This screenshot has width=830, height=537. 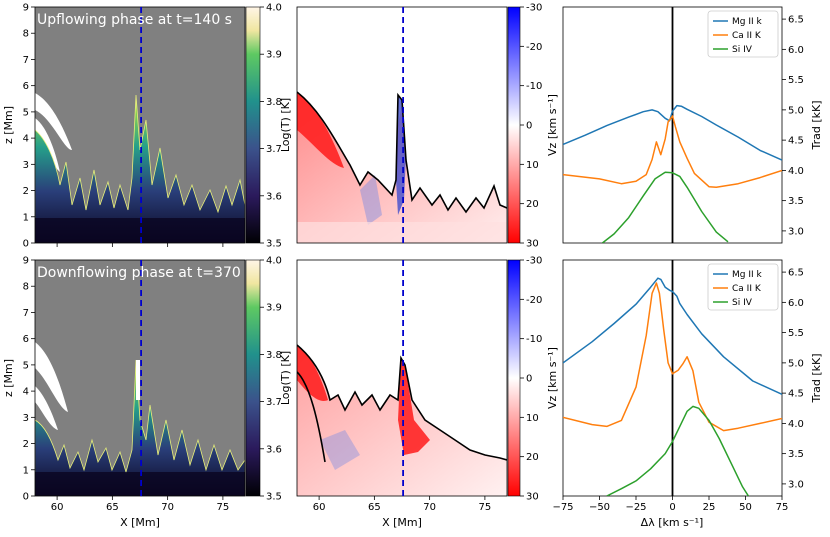 What do you see at coordinates (134, 20) in the screenshot?
I see `panel-title: Upflowing phase at t=140 s` at bounding box center [134, 20].